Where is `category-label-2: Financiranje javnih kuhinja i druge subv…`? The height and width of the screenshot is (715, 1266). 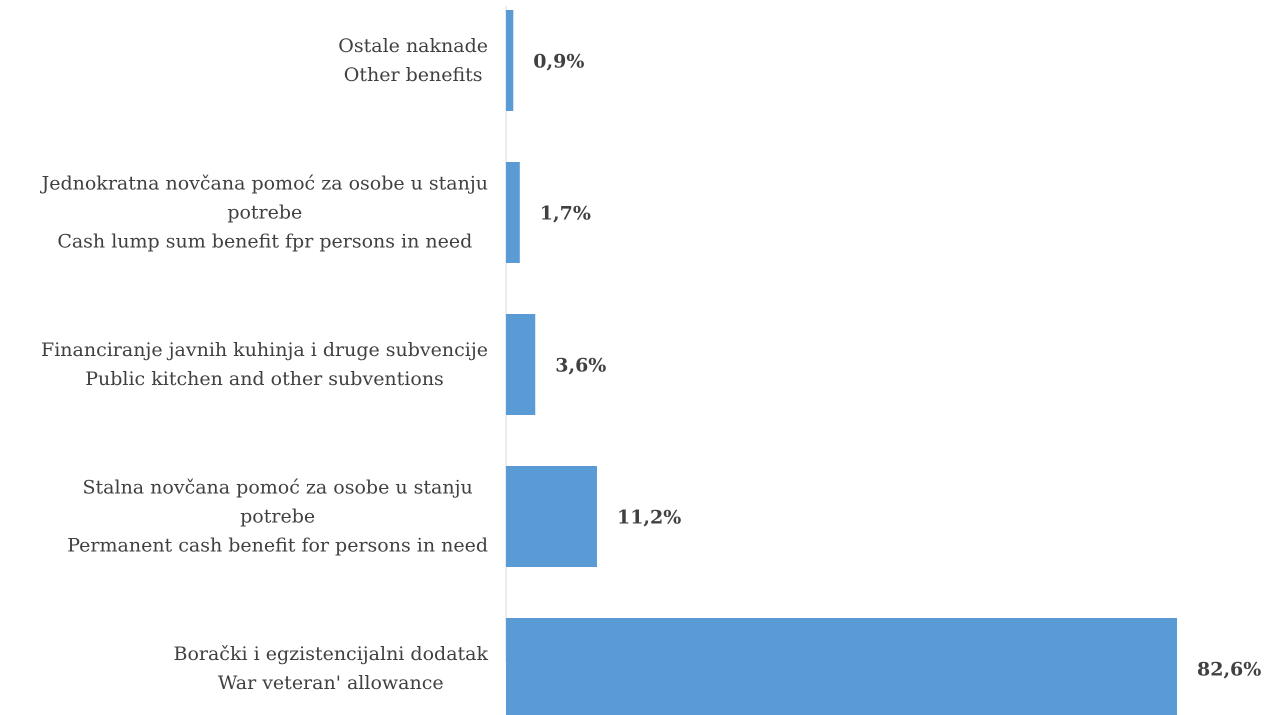 category-label-2: Financiranje javnih kuhinja i druge subv… is located at coordinates (264, 364).